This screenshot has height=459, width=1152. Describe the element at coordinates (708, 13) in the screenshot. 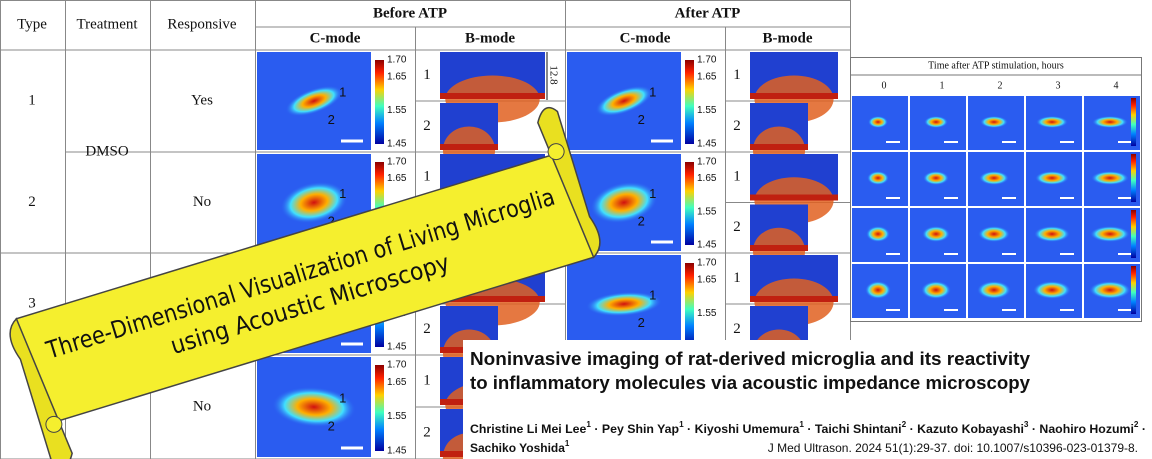

I see `header: After ATP` at that location.